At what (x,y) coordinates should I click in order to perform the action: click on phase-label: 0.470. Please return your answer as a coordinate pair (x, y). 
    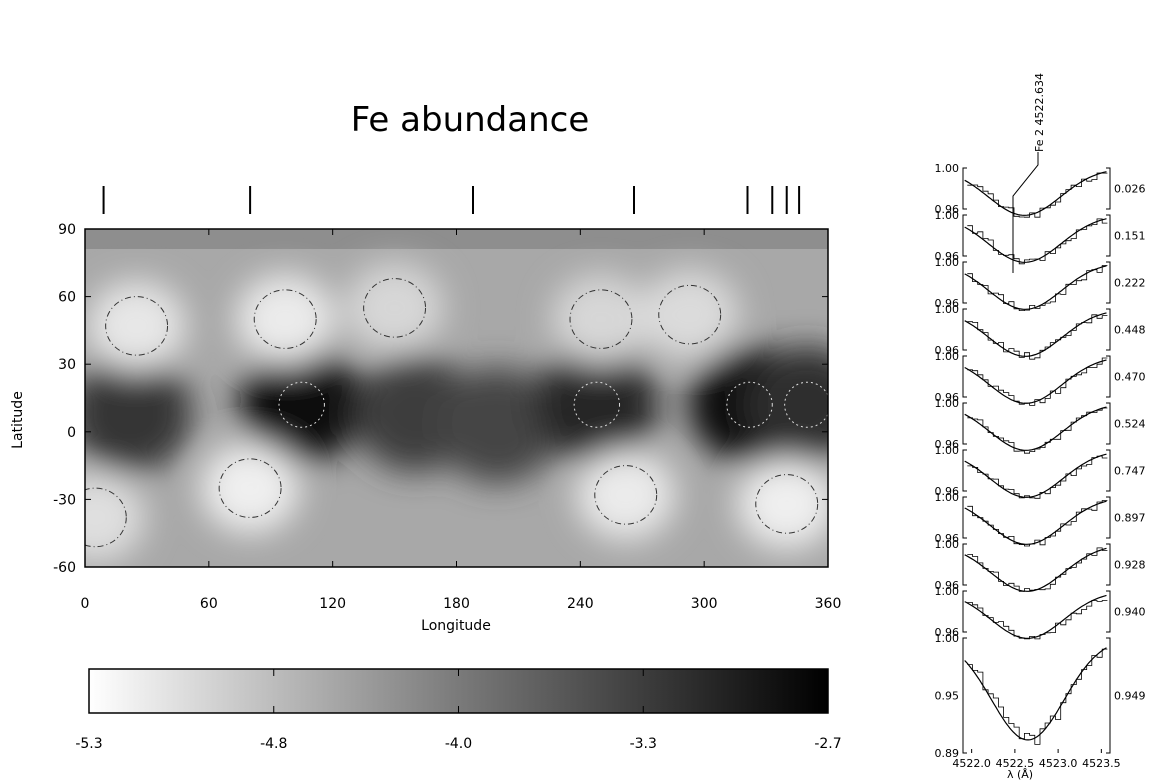
    Looking at the image, I should click on (1130, 377).